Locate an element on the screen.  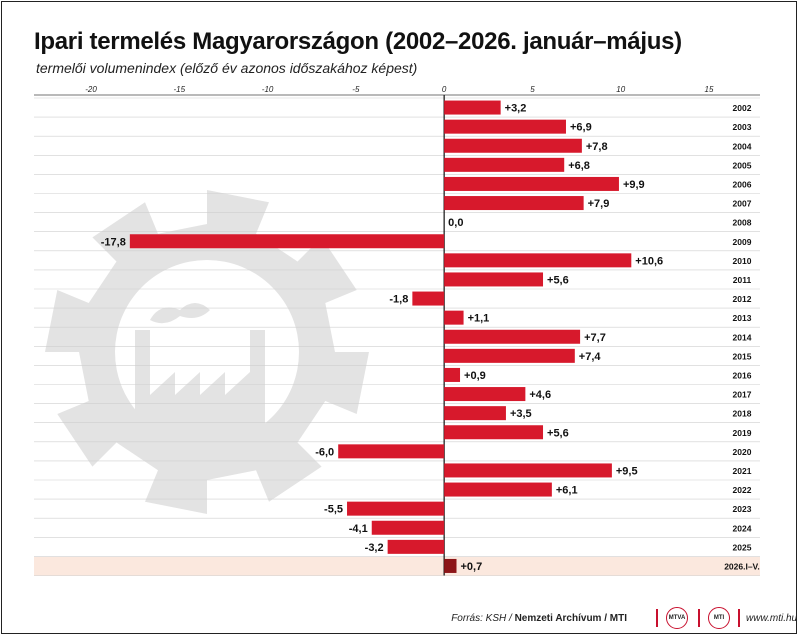
factory-icon is located at coordinates (200, 392).